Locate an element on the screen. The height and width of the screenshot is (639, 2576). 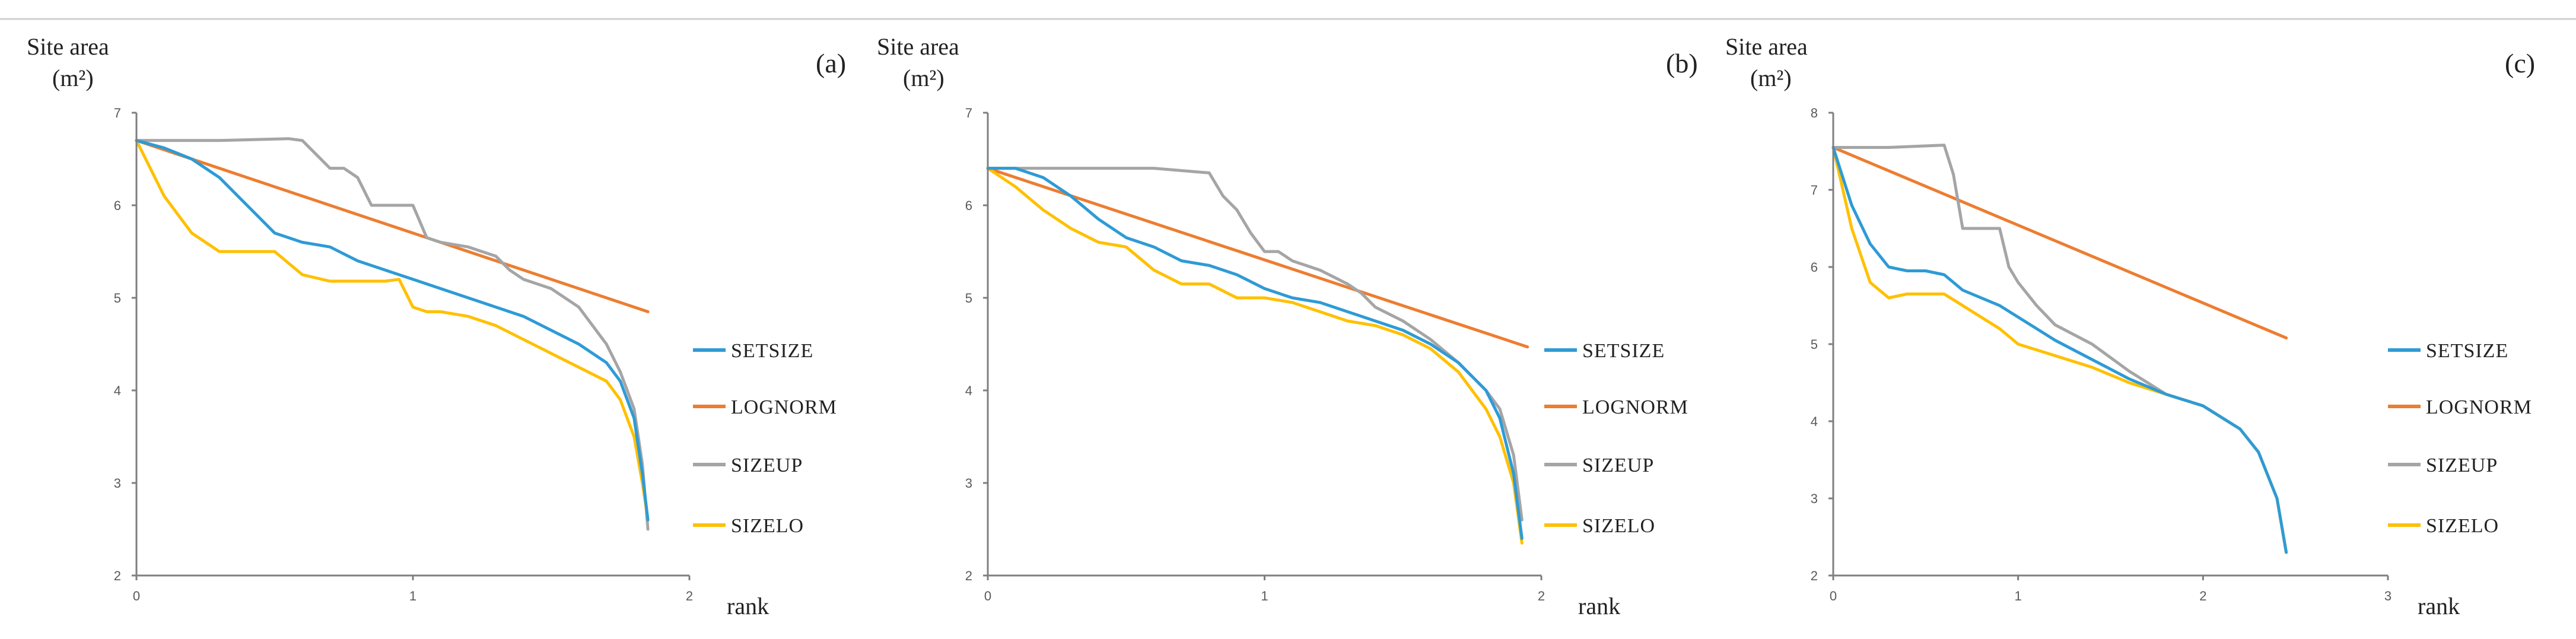
x-tick-label: 3 is located at coordinates (2387, 596).